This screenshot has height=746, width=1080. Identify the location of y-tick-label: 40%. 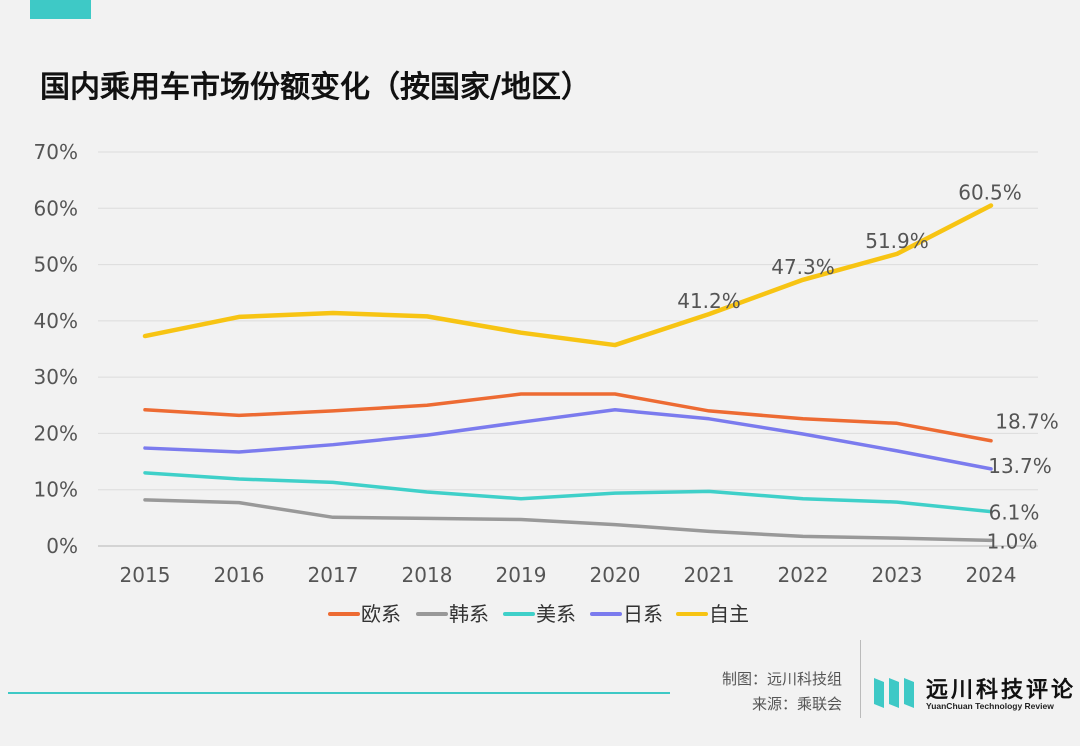
(56, 321).